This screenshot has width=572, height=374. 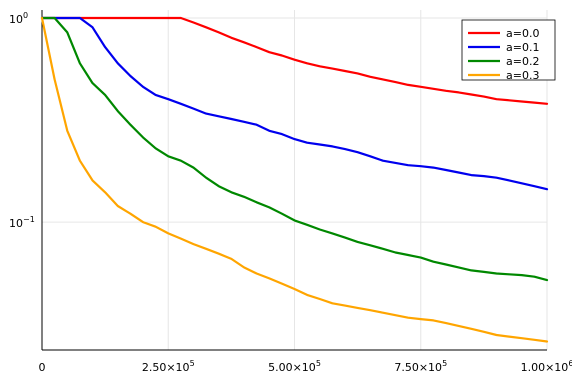 What do you see at coordinates (25, 15) in the screenshot?
I see `y-tick-exponent: 0` at bounding box center [25, 15].